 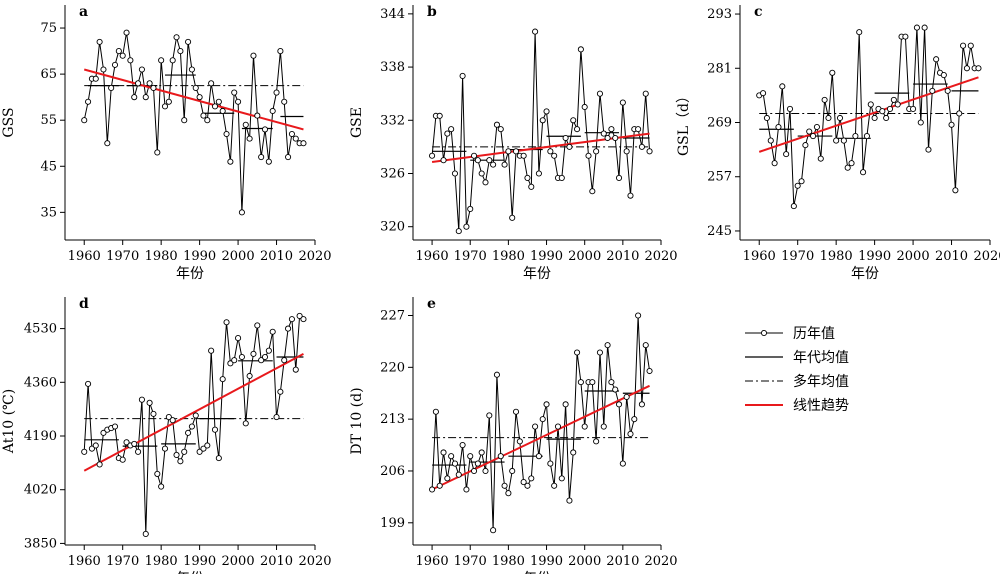 What do you see at coordinates (48, 166) in the screenshot?
I see `y-tick-label: 45` at bounding box center [48, 166].